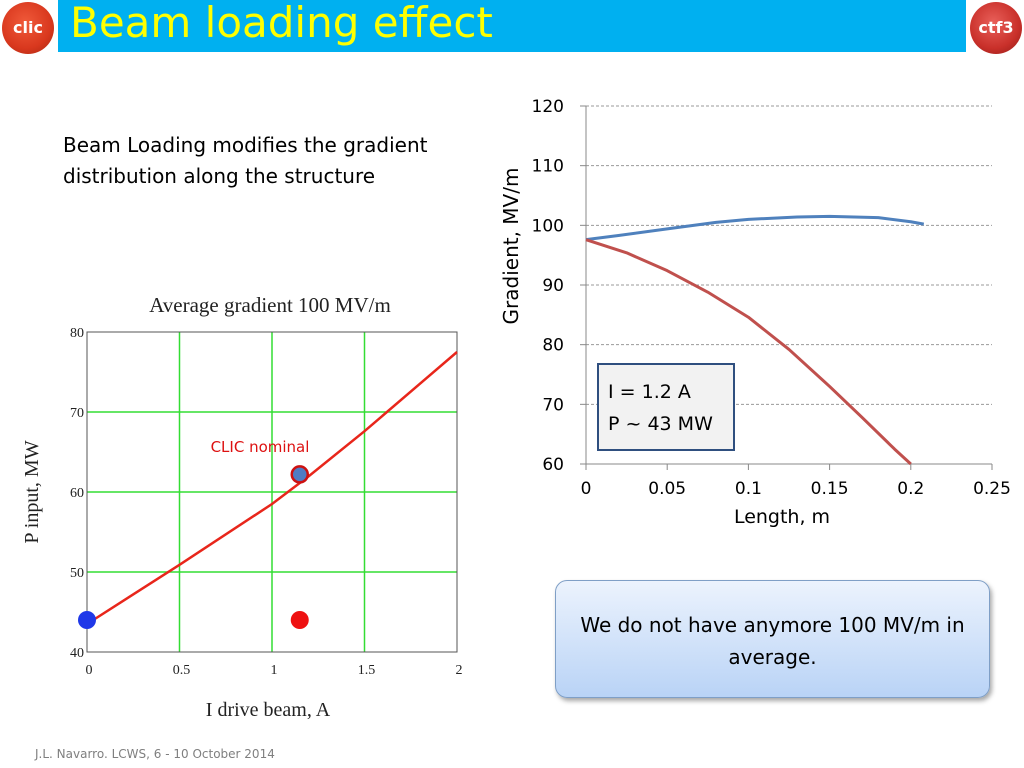 The width and height of the screenshot is (1024, 768). What do you see at coordinates (796, 481) in the screenshot?
I see `right-chart-x-ticks: 0 0.05 0.1 0.15 0.2 0.25` at bounding box center [796, 481].